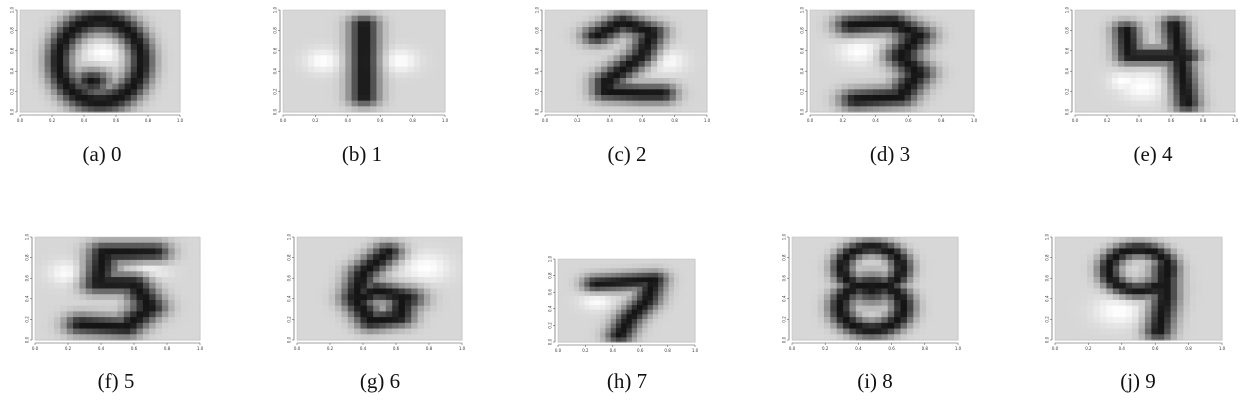  Describe the element at coordinates (545, 120) in the screenshot. I see `x-tick-label: 0.0` at that location.